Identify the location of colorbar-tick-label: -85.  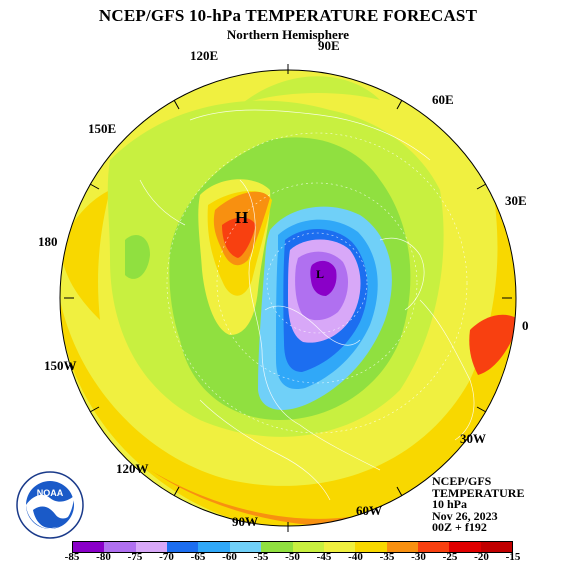
(72, 557).